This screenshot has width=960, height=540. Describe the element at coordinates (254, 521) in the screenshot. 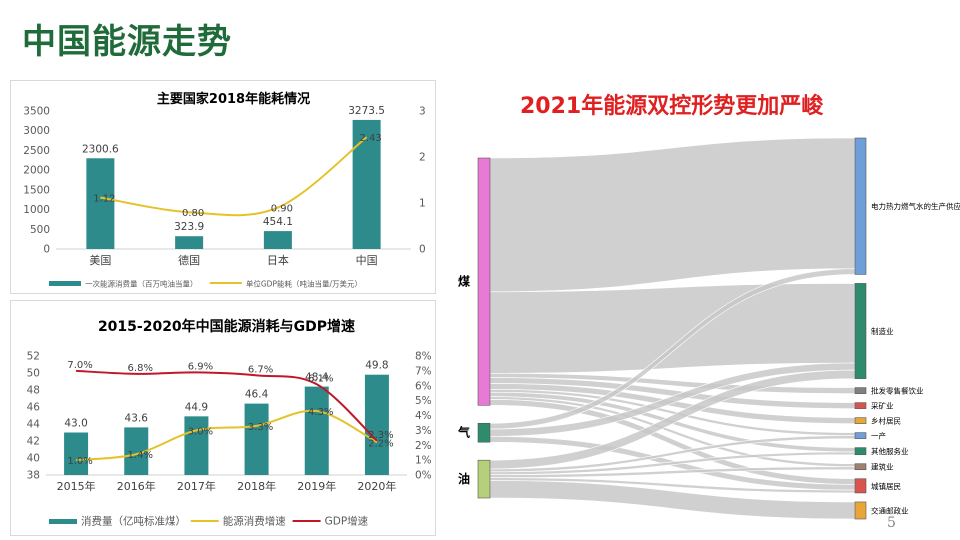

I see `legend-label: 能源消费增速` at that location.